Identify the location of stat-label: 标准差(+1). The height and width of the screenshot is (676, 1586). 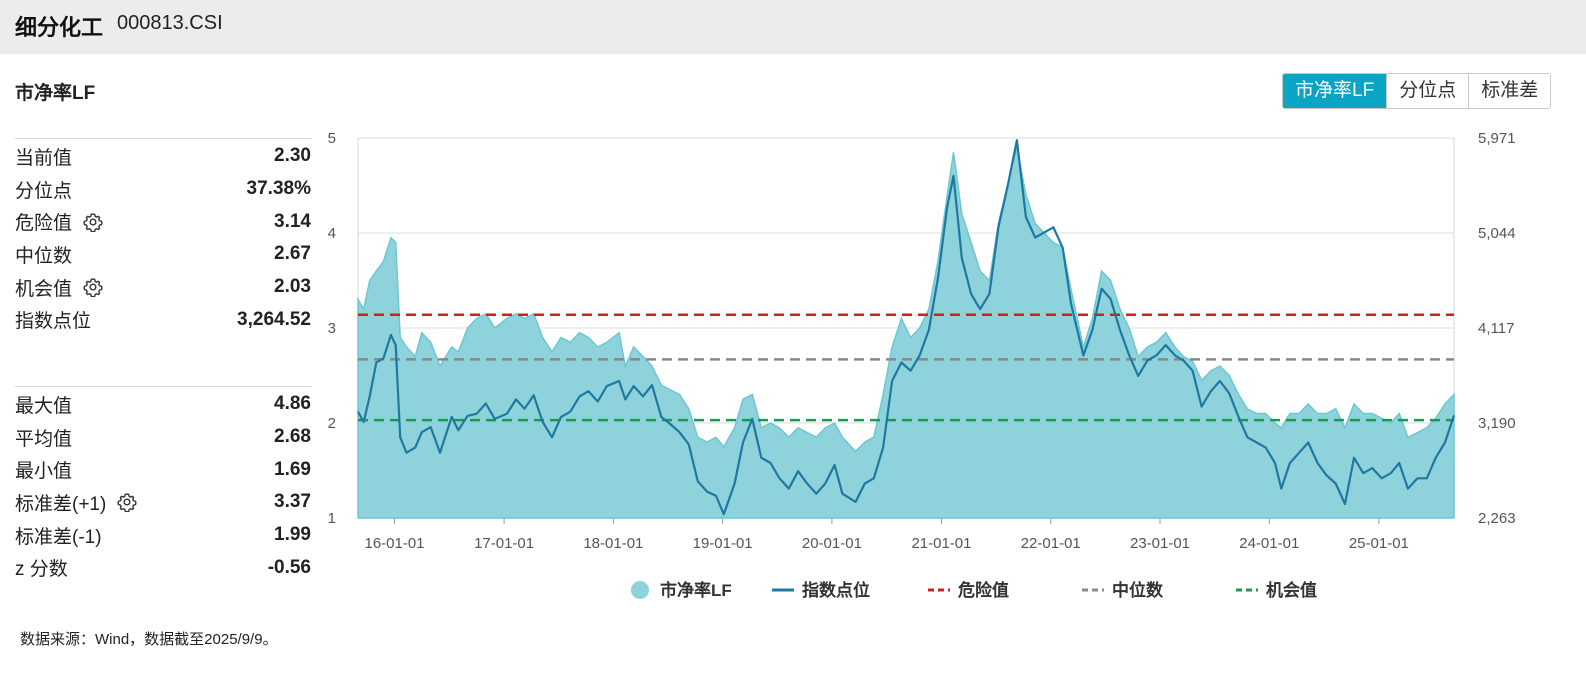
(76, 502).